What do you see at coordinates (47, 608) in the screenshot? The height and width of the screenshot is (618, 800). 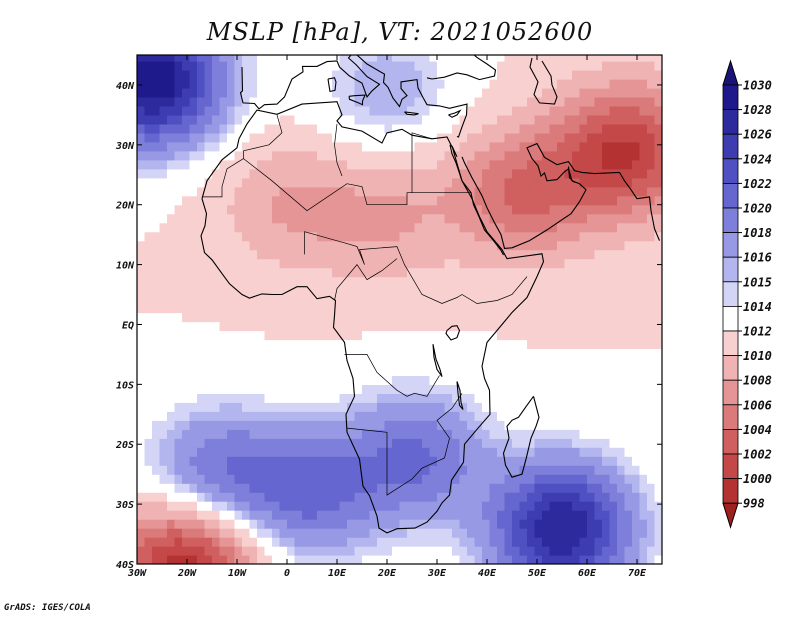 I see `grads-credit: GrADS: IGES/COLA` at bounding box center [47, 608].